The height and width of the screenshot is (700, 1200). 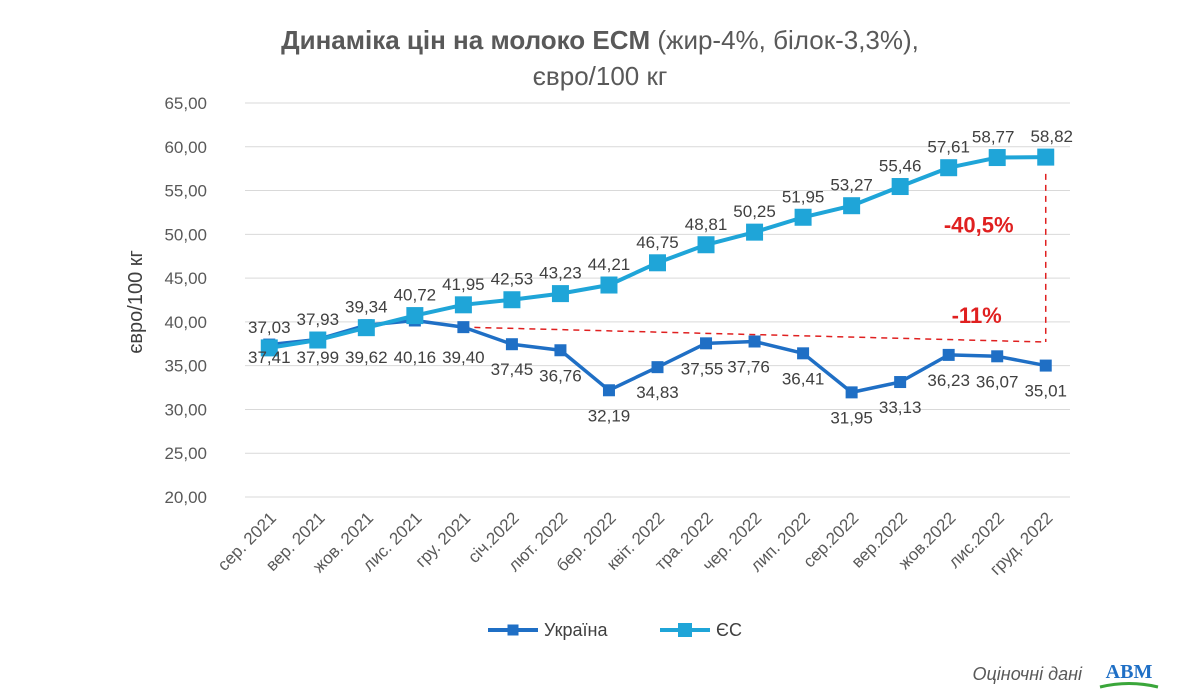 What do you see at coordinates (977, 315) in the screenshot?
I see `annotation-ukraine-change: -11%` at bounding box center [977, 315].